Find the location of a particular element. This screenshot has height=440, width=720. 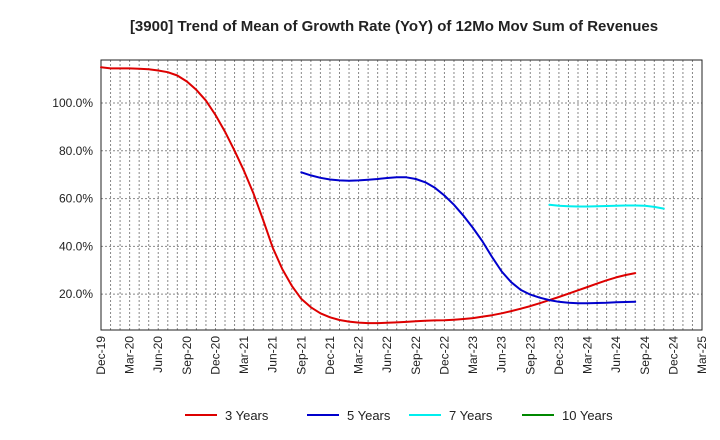

x-tick-label: Jun-22 is located at coordinates (387, 354).